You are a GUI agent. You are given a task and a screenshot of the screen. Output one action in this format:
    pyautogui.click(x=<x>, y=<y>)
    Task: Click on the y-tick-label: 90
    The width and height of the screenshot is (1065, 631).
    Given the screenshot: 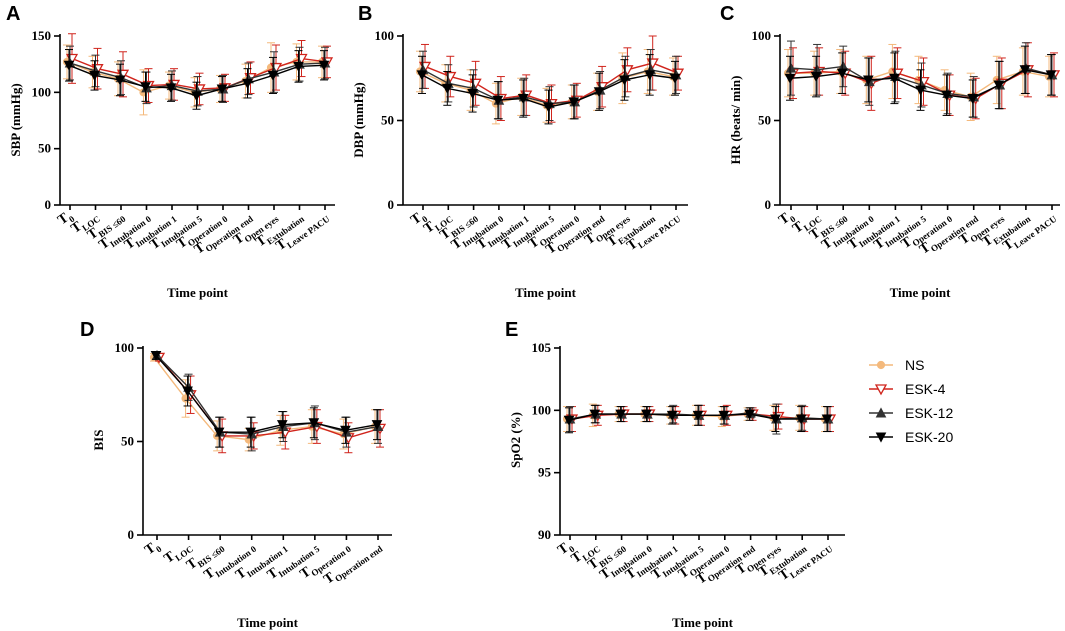 What is the action you would take?
    pyautogui.click(x=544, y=534)
    